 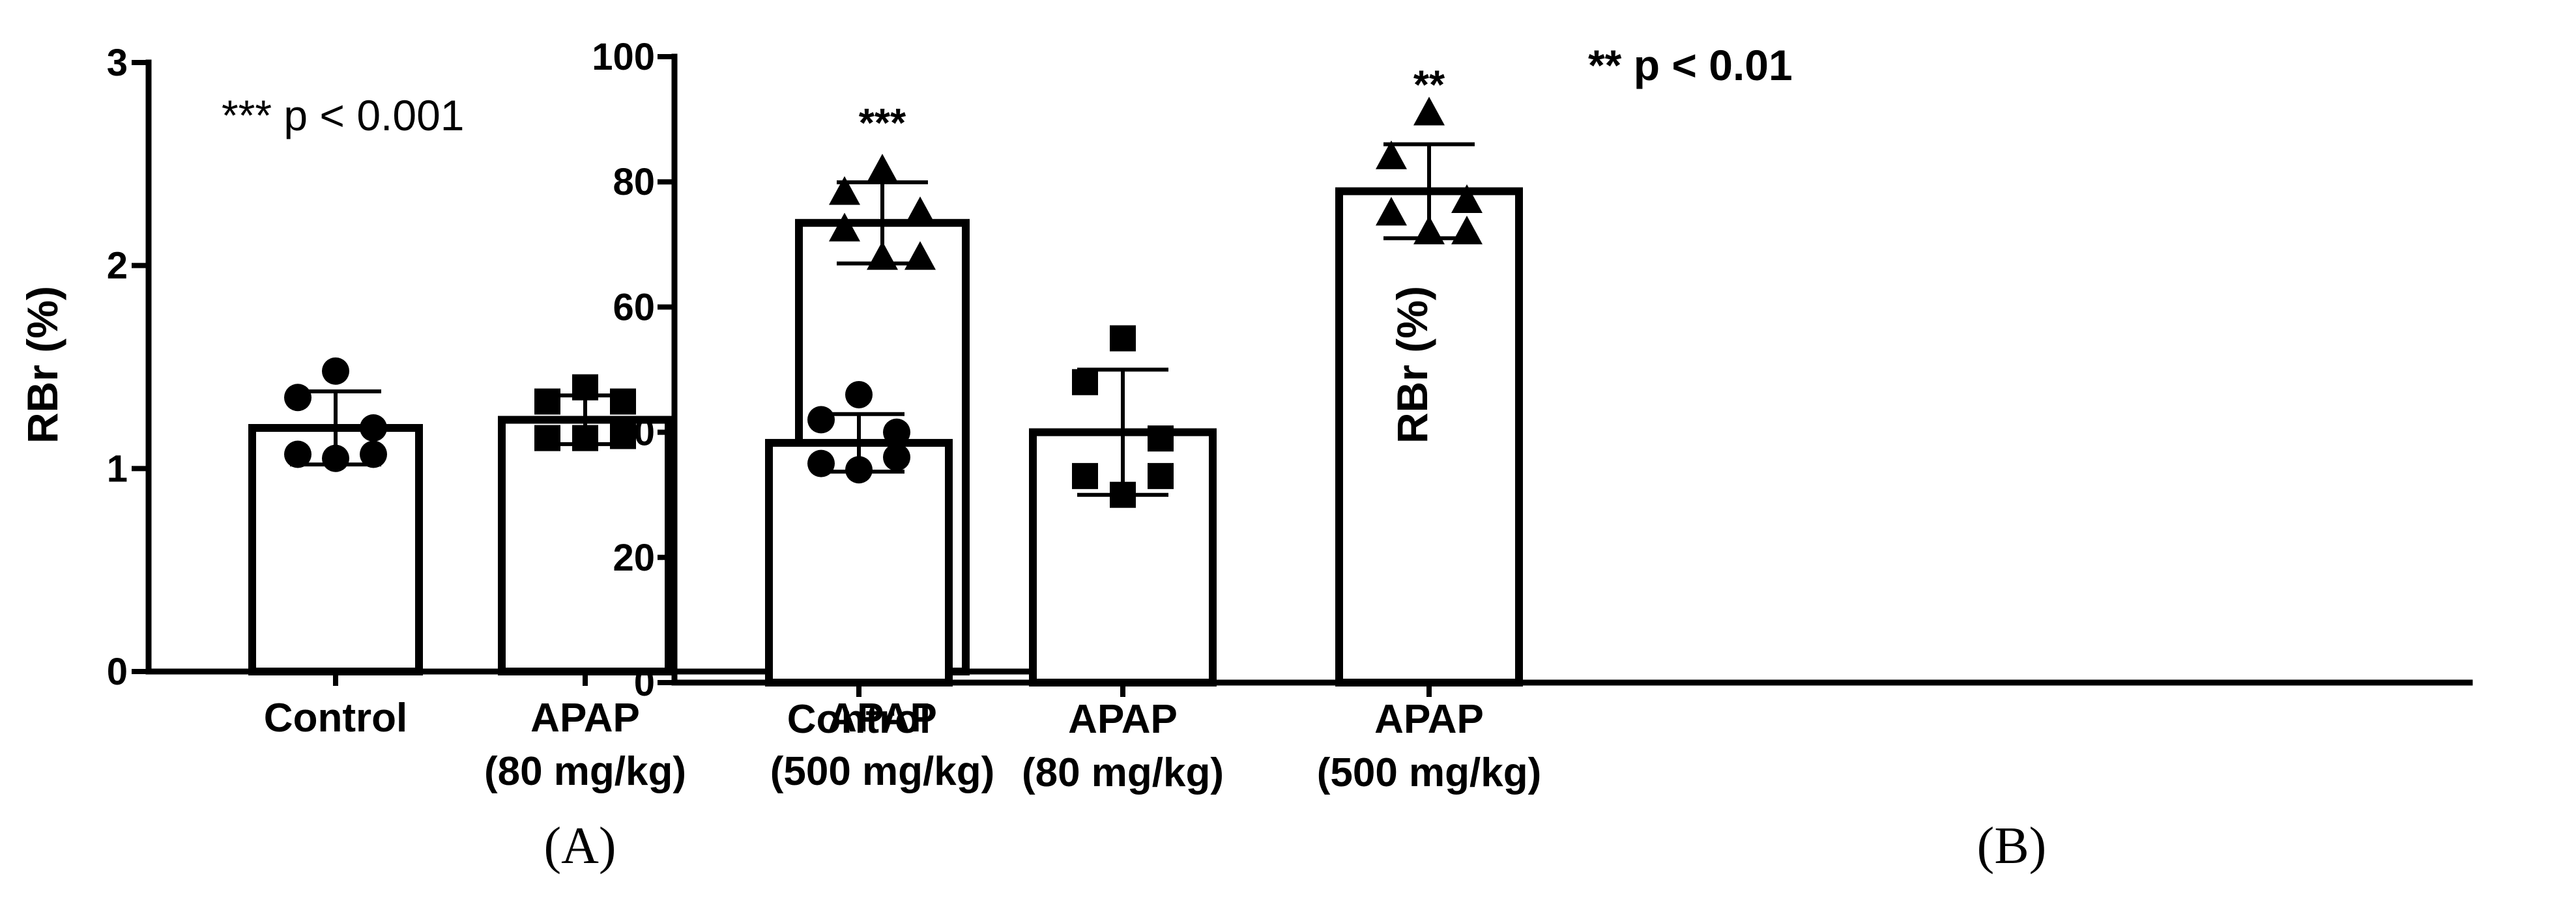 What do you see at coordinates (634, 182) in the screenshot?
I see `y-tick-label: 80` at bounding box center [634, 182].